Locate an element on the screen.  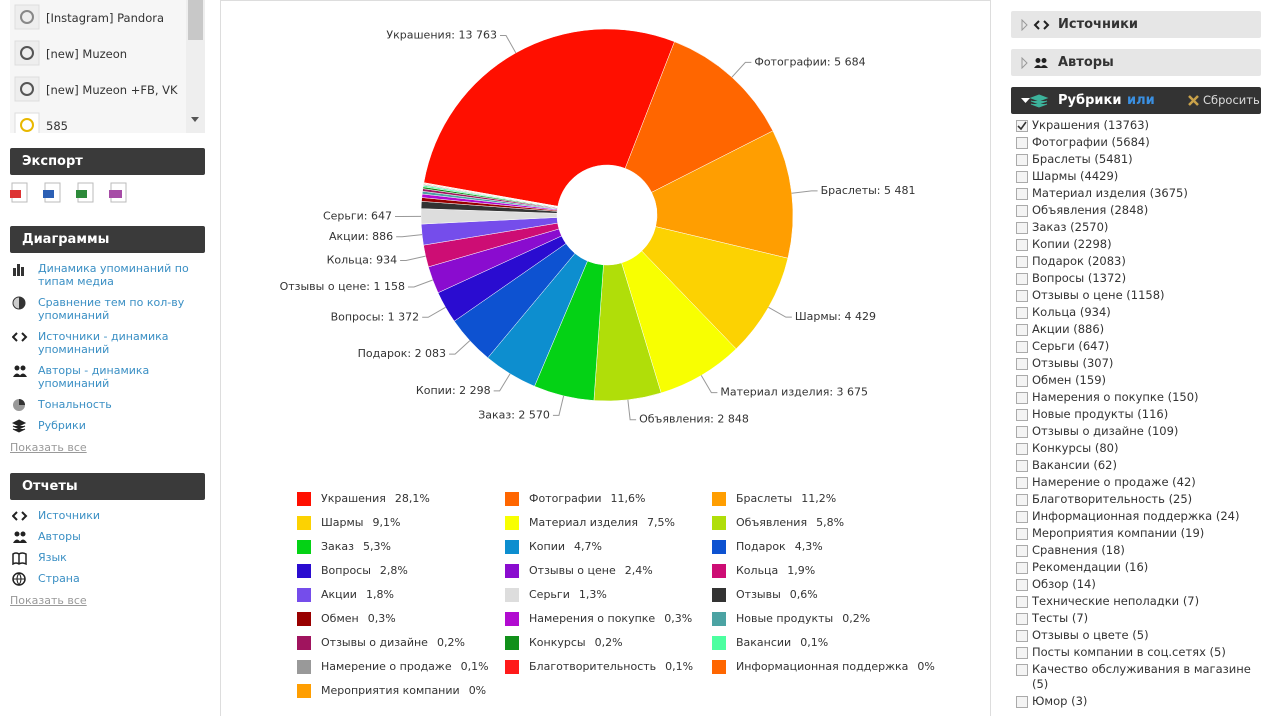
report-link: Страна is located at coordinates (59, 578).